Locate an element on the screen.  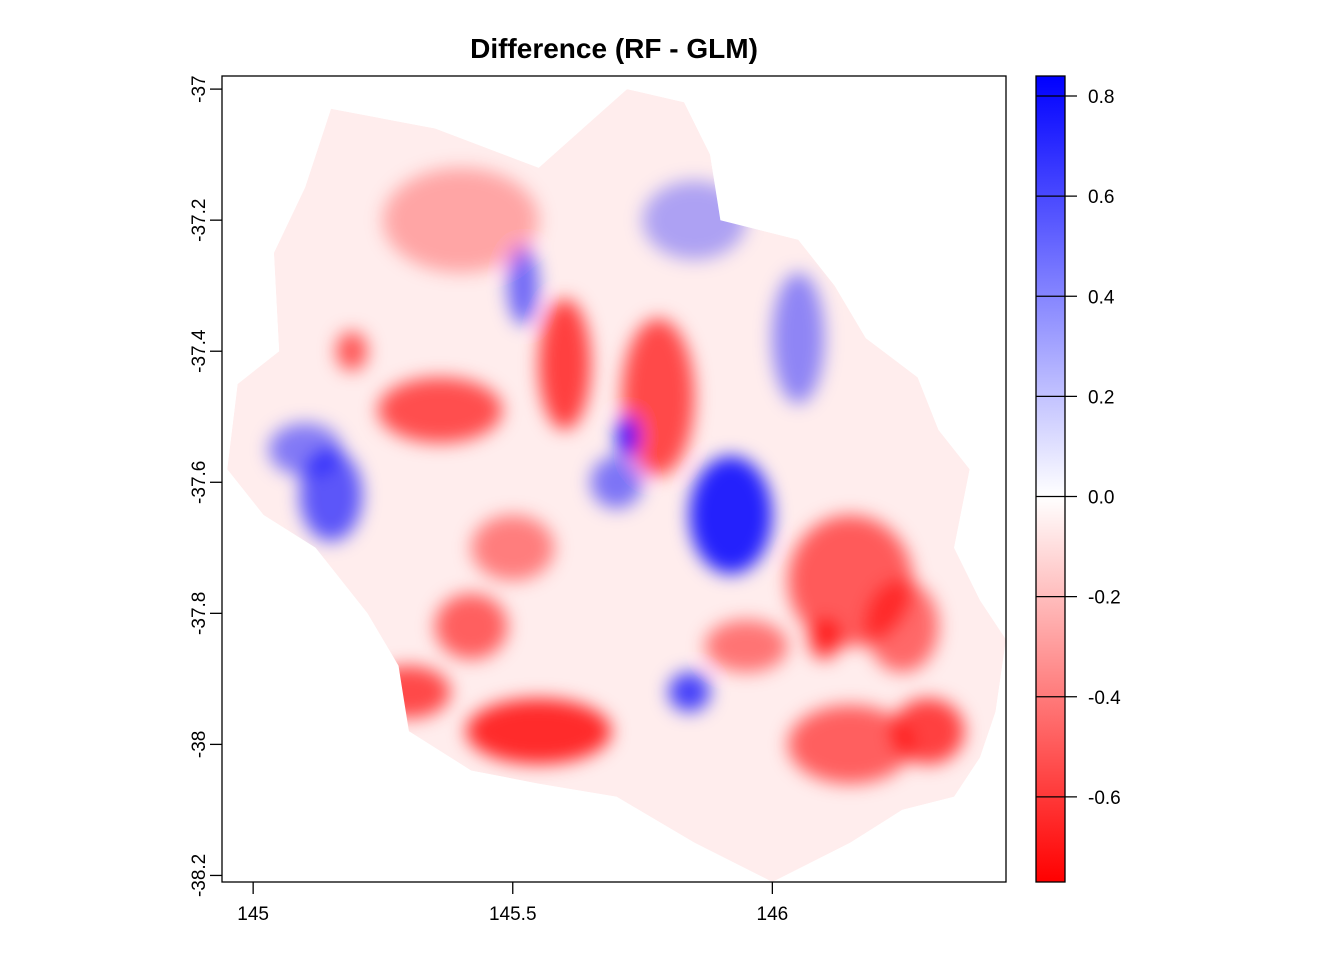
y-axis: -37 -37.2 -37.4 -37.6 -37.8 -38 -38.2 is located at coordinates (205, 486).